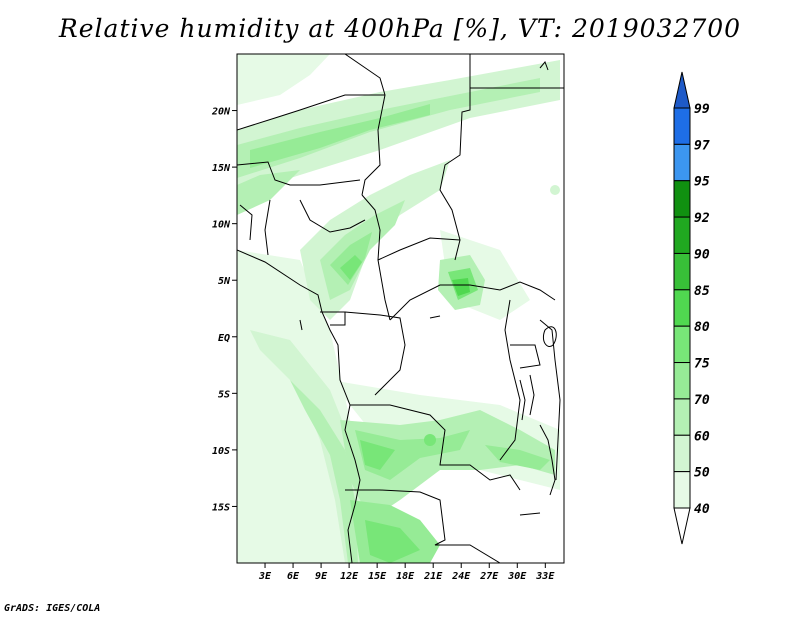  Describe the element at coordinates (224, 310) in the screenshot. I see `latitude-axis: 20N 15N 10N 5N EQ 5S 10S 15S` at that location.